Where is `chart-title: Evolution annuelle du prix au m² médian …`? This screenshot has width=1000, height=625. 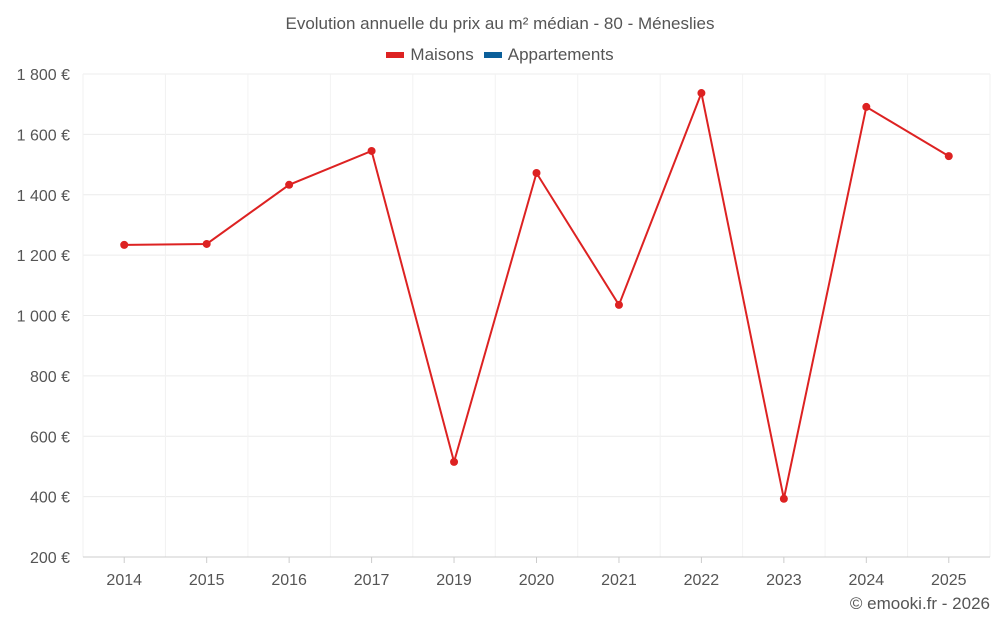 chart-title: Evolution annuelle du prix au m² médian … is located at coordinates (500, 23).